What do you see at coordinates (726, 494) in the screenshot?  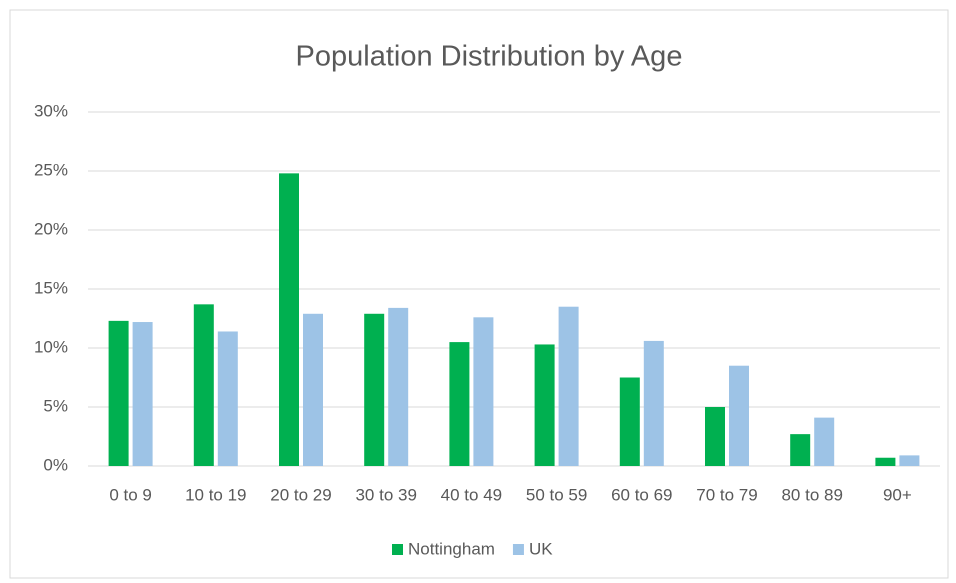 I see `x-tick-label: 70 to 79` at bounding box center [726, 494].